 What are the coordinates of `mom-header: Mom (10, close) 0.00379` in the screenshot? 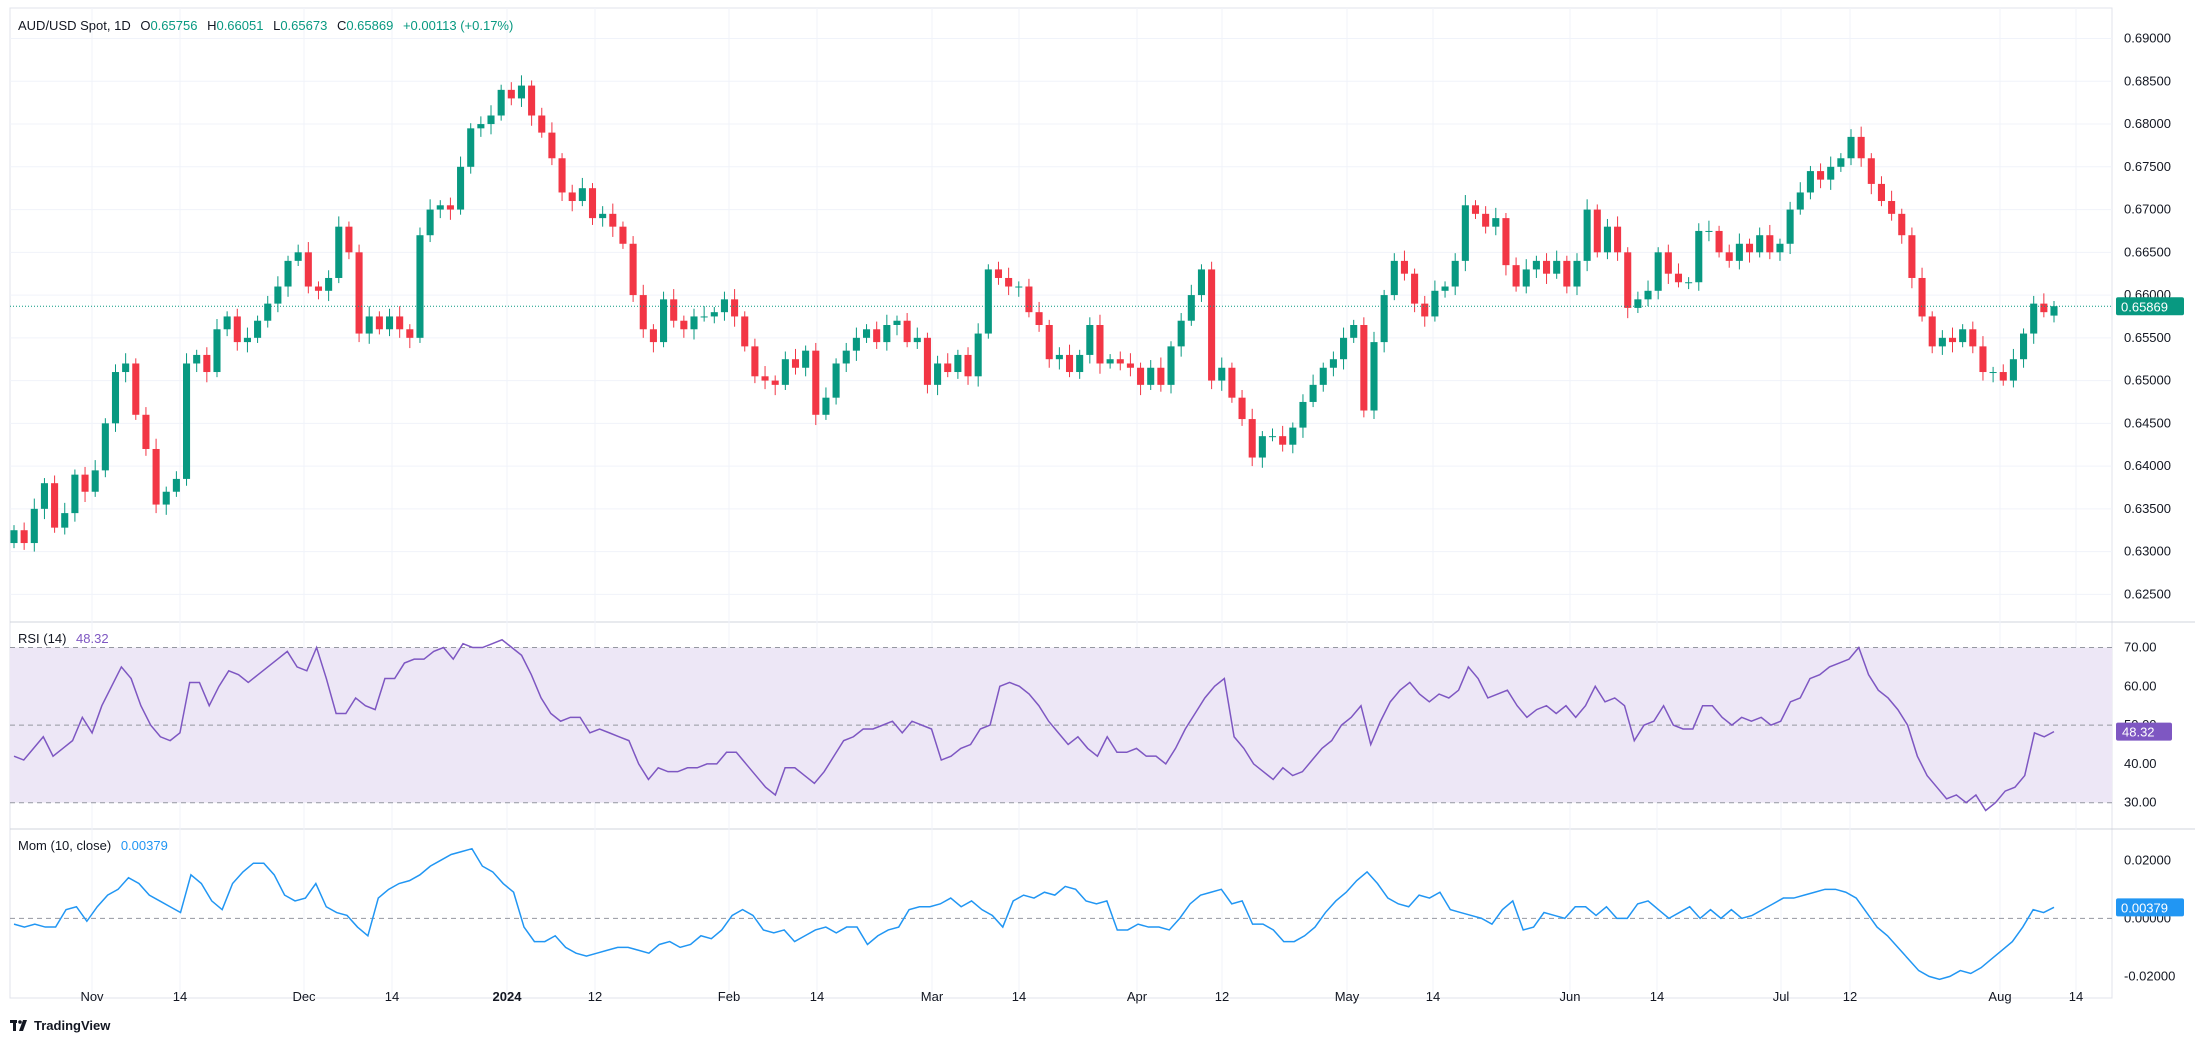 It's located at (96, 845).